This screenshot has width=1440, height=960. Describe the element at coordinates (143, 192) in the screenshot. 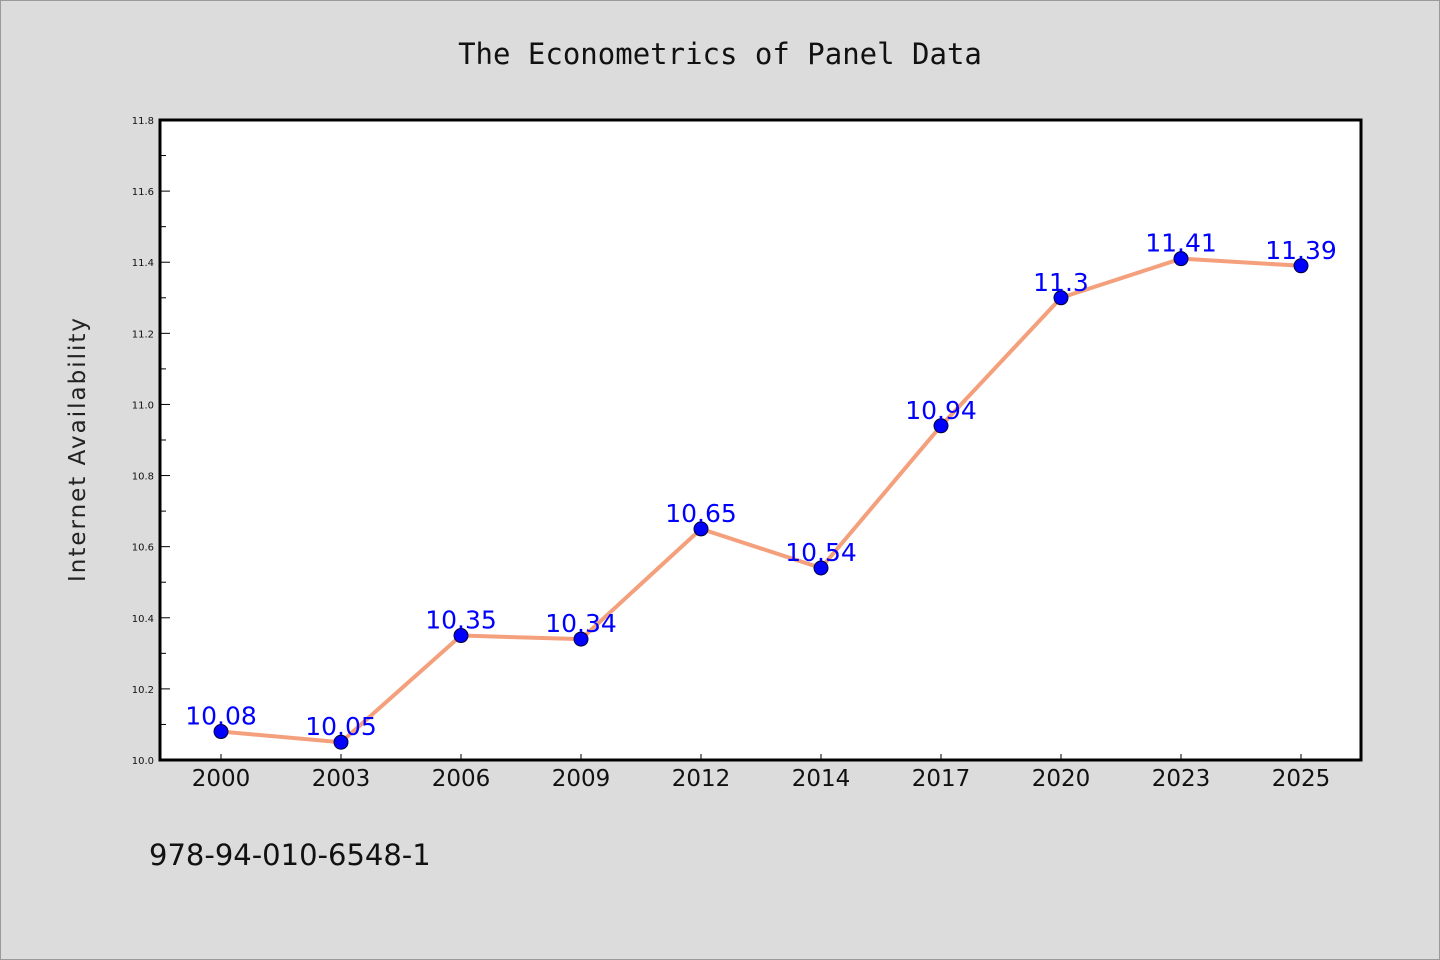

I see `y-tick-label: 11.6` at that location.